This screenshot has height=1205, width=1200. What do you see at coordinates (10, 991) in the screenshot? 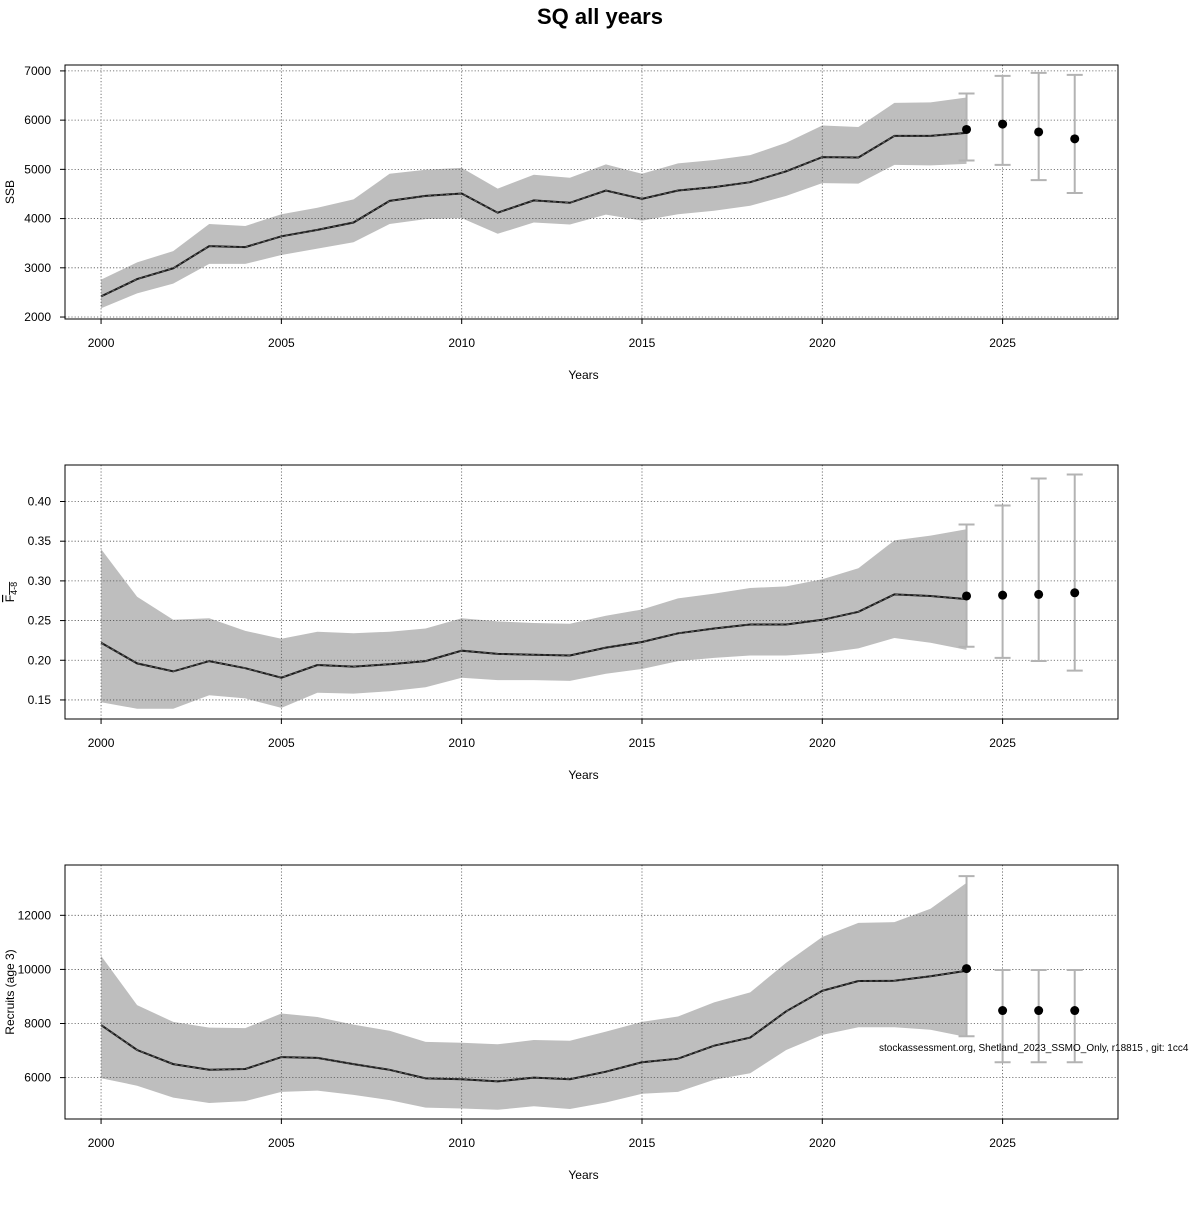
I see `recruits-ylabel: Recruits (age 3)` at bounding box center [10, 991].